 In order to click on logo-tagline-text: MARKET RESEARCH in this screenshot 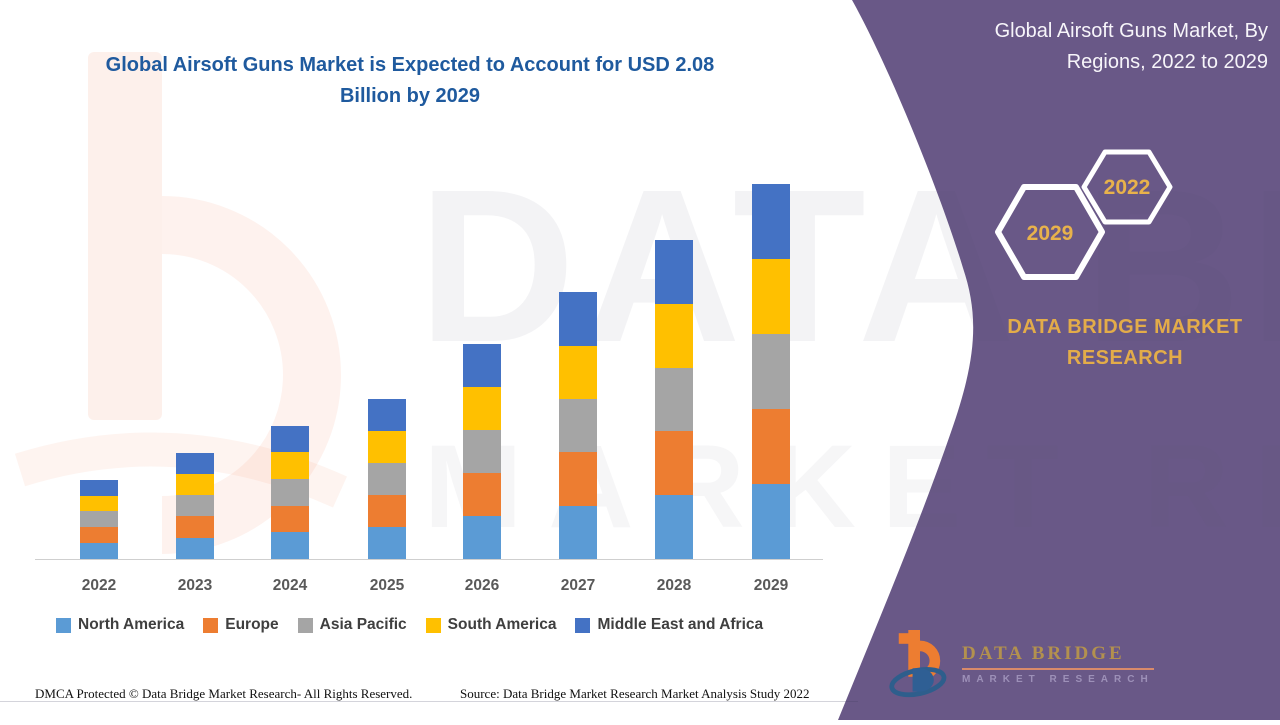, I will do `click(1058, 679)`.